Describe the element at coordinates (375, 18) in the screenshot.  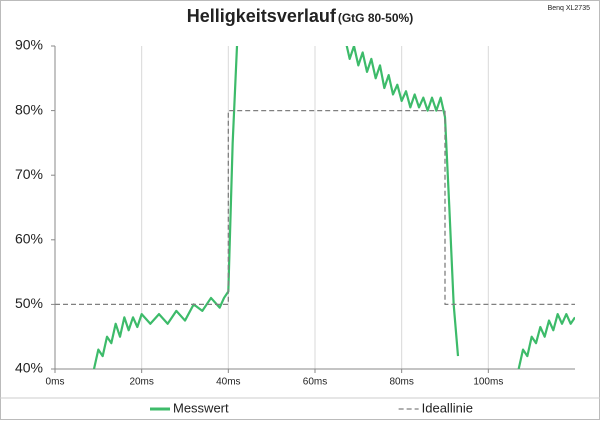
I see `chart-subtitle: (GtG 80-50%)` at that location.